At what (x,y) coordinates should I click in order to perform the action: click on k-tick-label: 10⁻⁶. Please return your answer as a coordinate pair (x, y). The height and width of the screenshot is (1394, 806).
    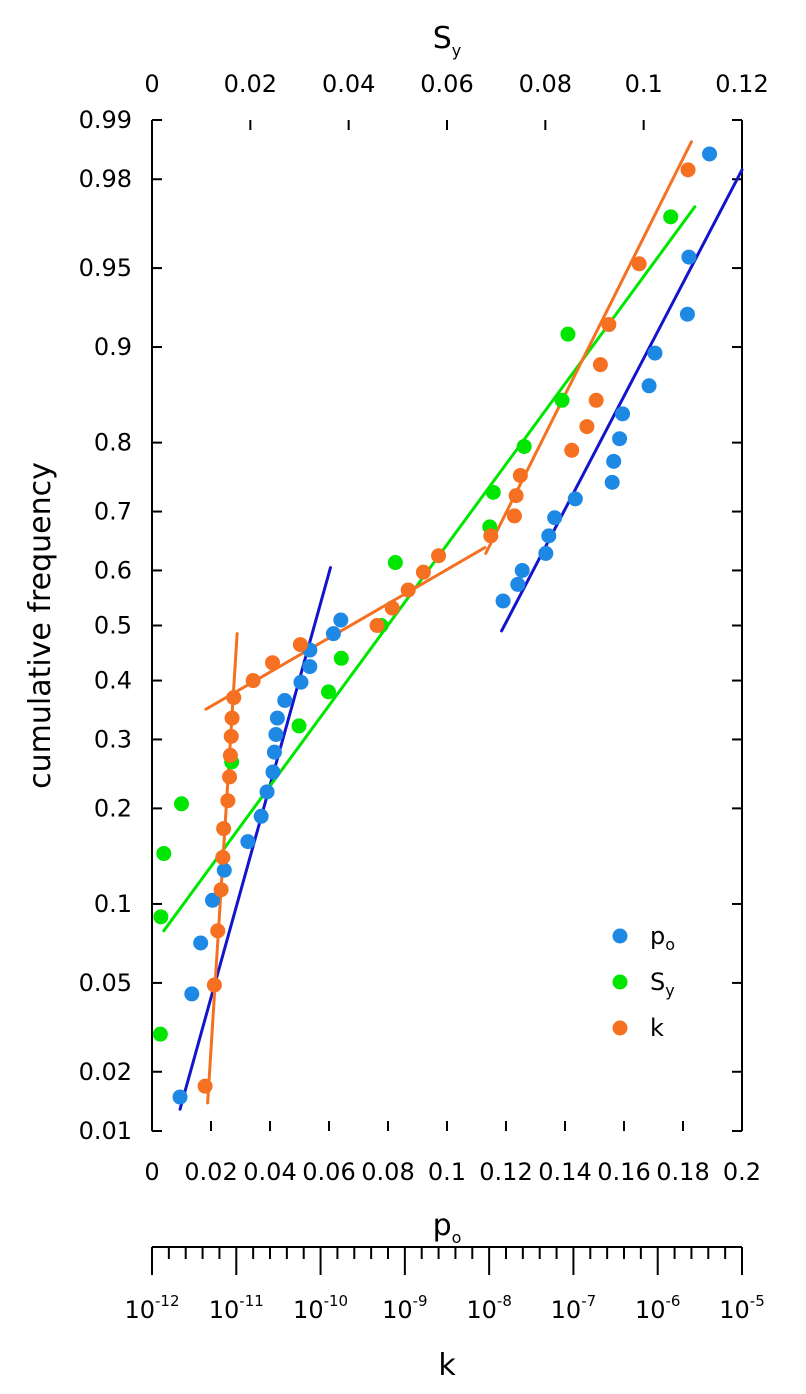
    Looking at the image, I should click on (658, 1308).